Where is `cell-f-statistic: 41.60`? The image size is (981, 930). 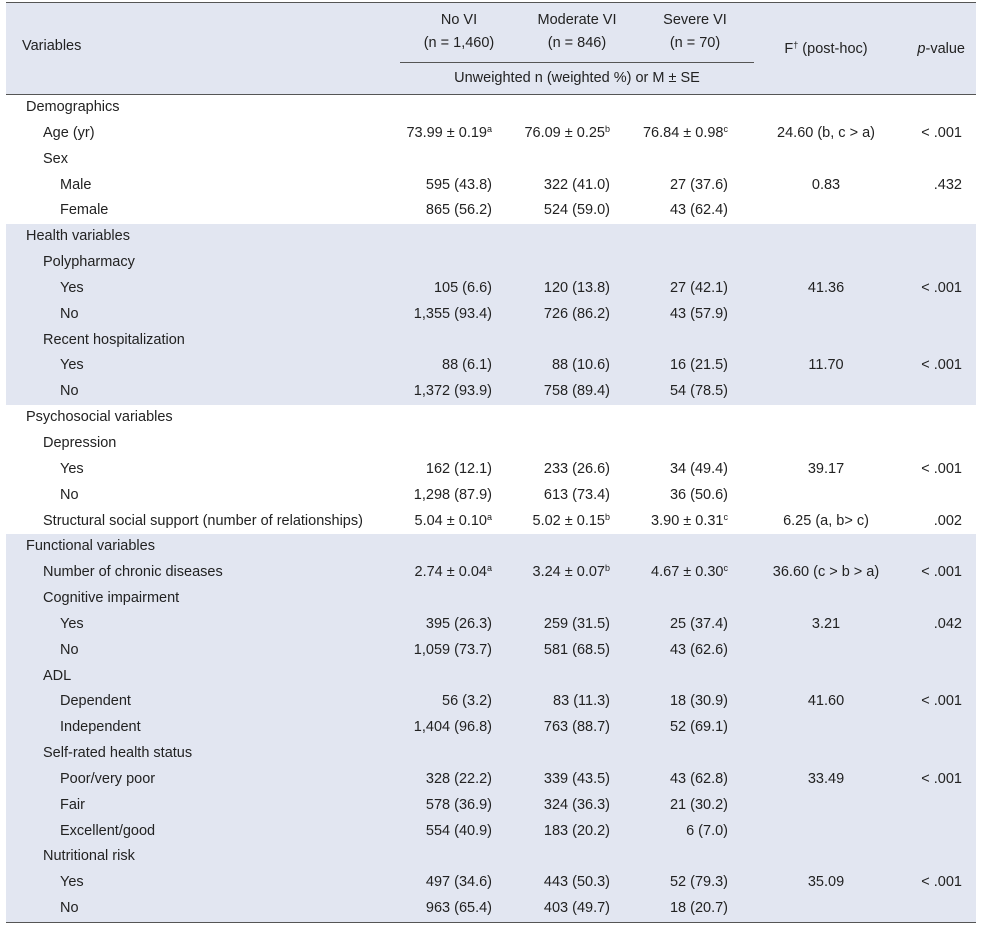 cell-f-statistic: 41.60 is located at coordinates (826, 701).